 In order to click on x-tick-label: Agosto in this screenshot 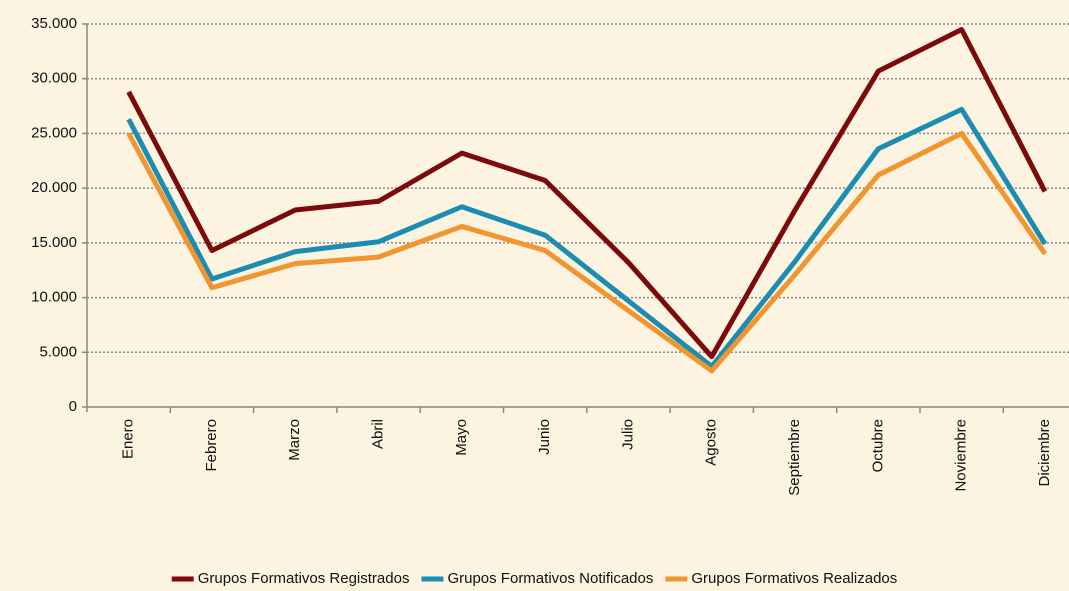, I will do `click(711, 442)`.